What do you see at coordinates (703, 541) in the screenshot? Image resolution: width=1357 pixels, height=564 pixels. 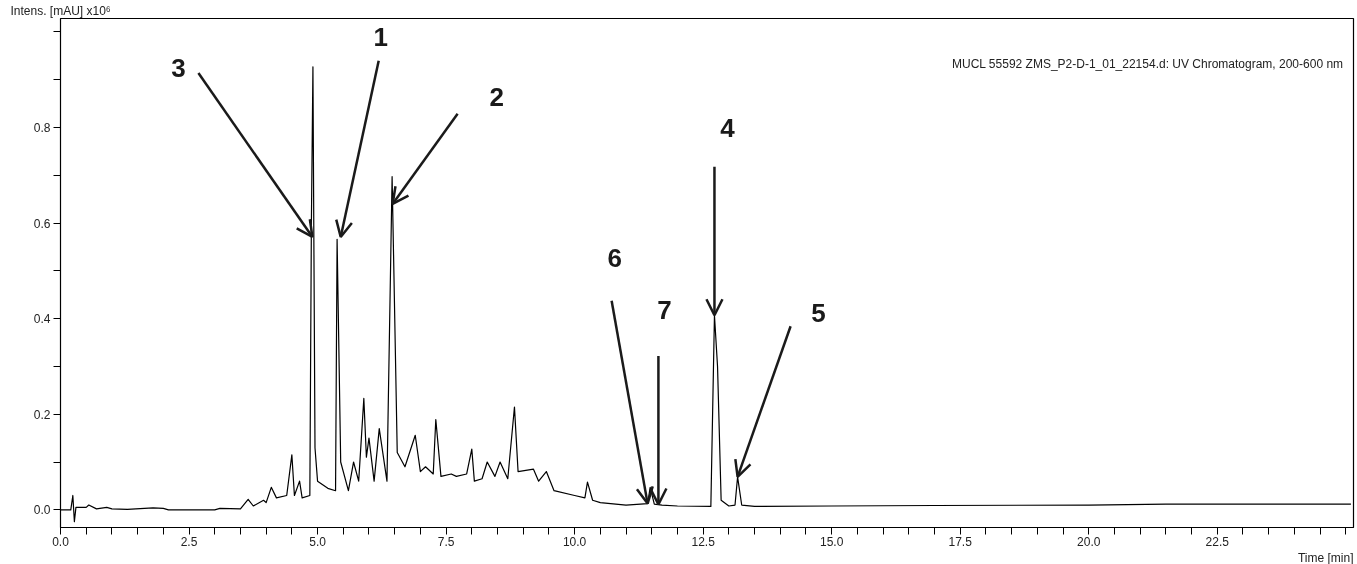 I see `x-tick-label: 12.5` at bounding box center [703, 541].